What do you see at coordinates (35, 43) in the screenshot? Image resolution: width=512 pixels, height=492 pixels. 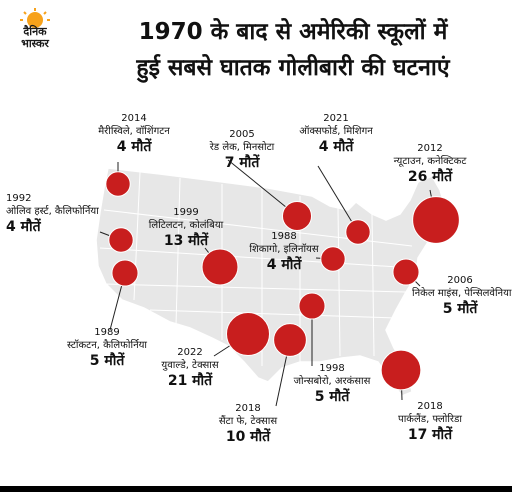 I see `logo-line-2: भास्कर` at bounding box center [35, 43].